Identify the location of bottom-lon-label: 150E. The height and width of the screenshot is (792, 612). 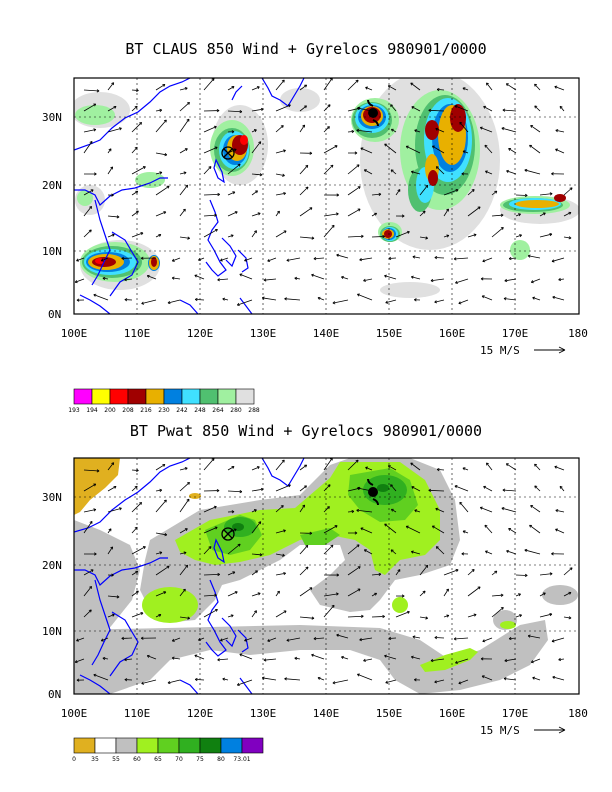
(389, 713).